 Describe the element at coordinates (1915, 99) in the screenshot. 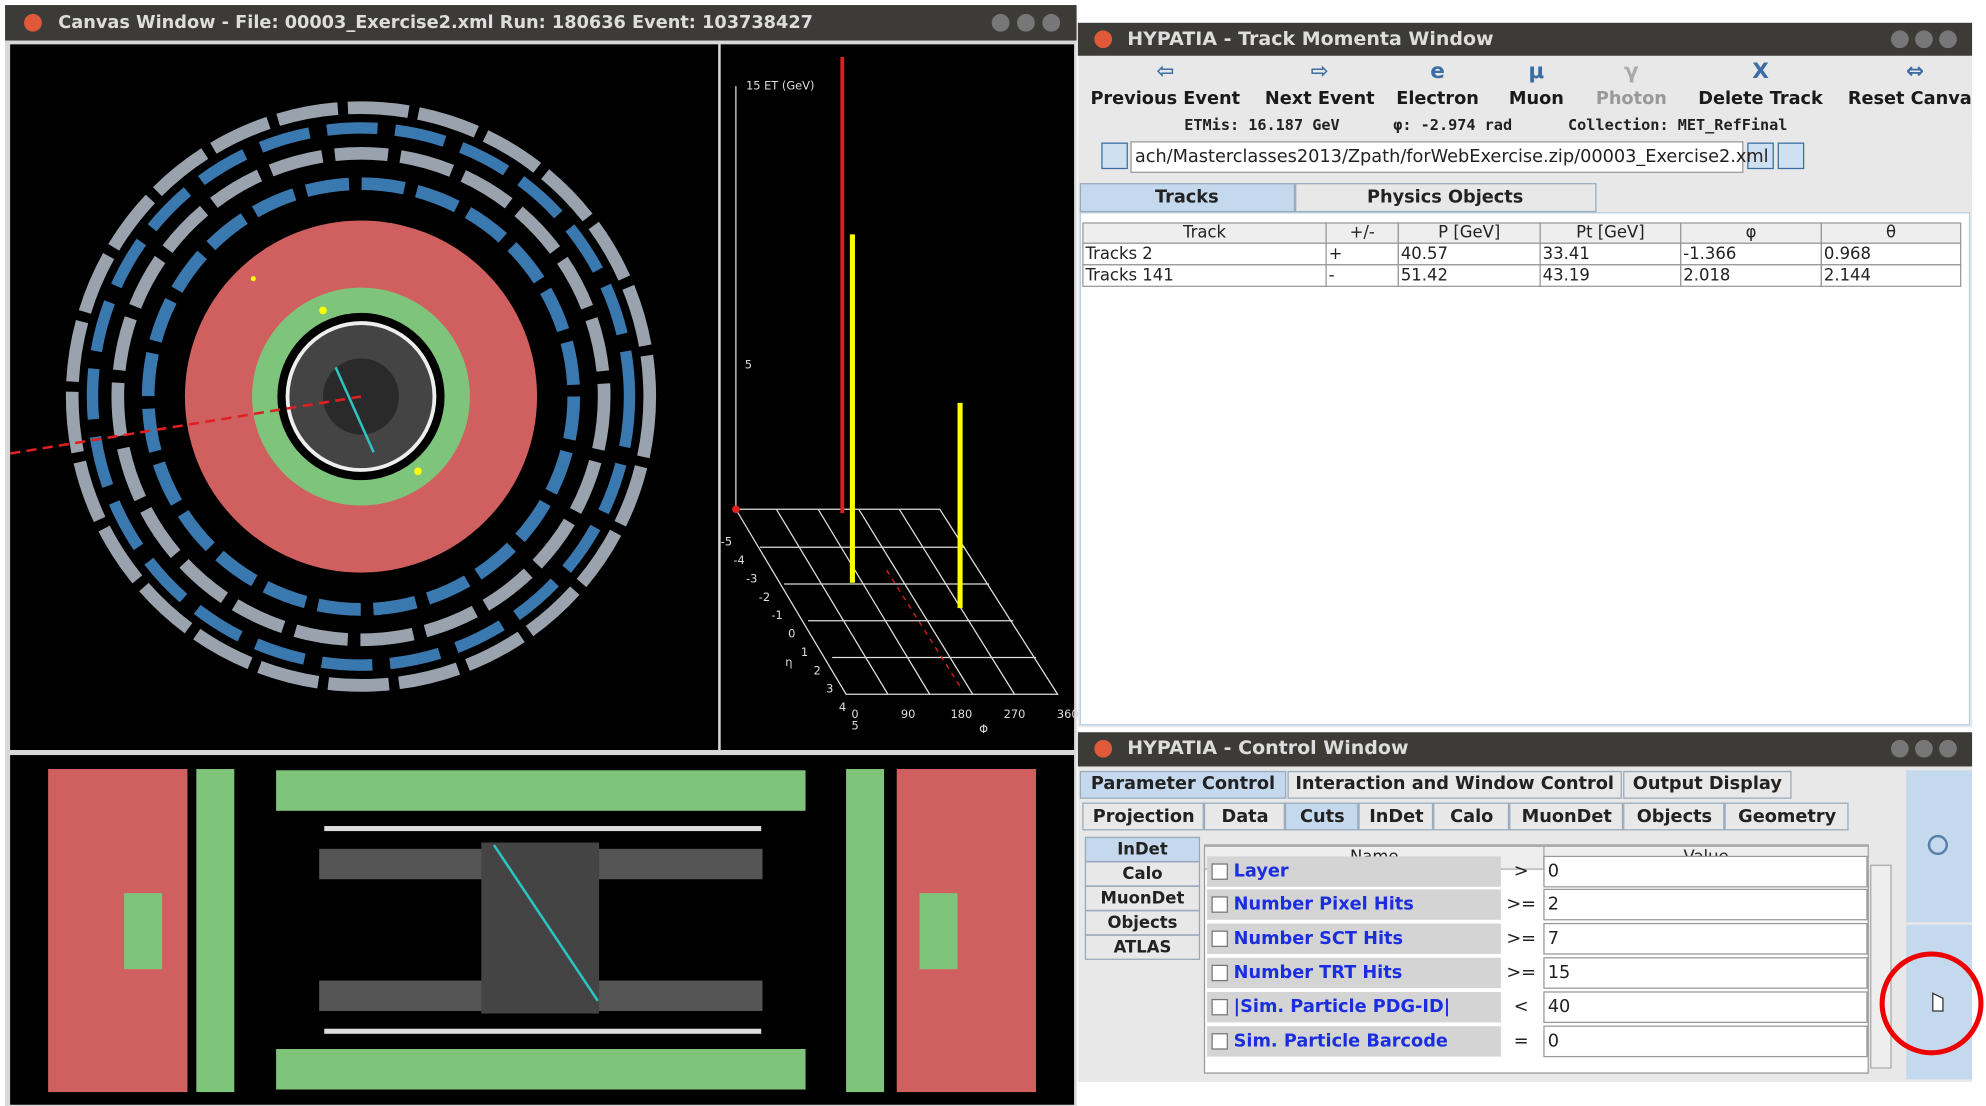

I see `toolbar-button: Reset Canvas` at that location.